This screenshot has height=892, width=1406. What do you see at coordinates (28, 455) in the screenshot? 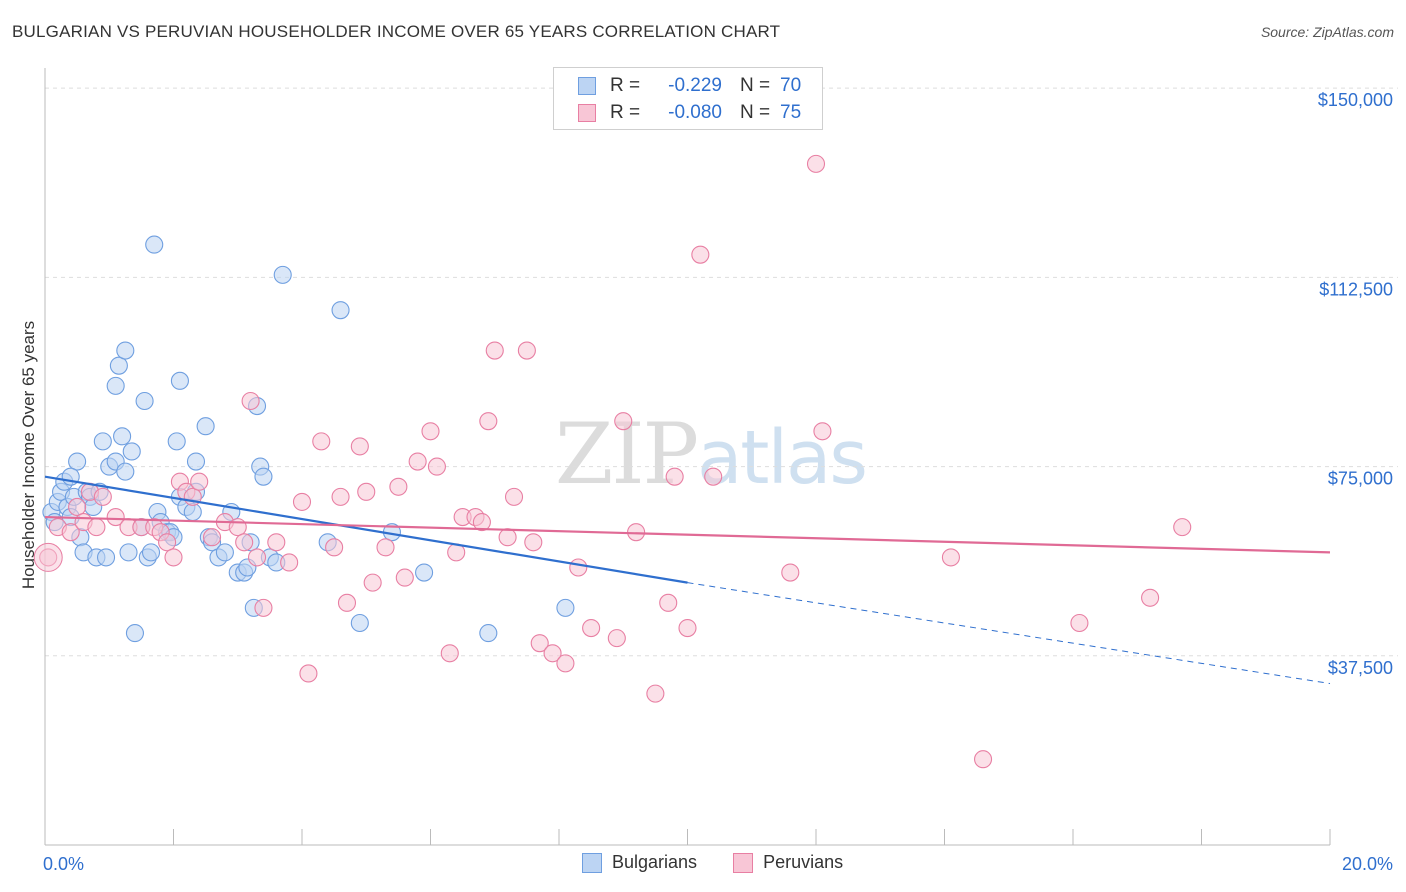
I see `y-axis-title: Householder Income Over 65 years` at bounding box center [28, 455].